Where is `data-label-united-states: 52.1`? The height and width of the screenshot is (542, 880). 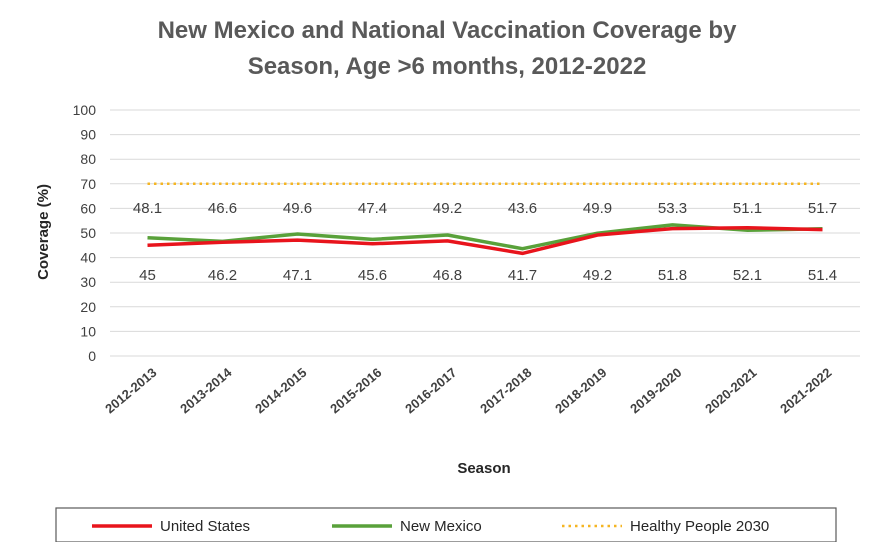 data-label-united-states: 52.1 is located at coordinates (747, 275).